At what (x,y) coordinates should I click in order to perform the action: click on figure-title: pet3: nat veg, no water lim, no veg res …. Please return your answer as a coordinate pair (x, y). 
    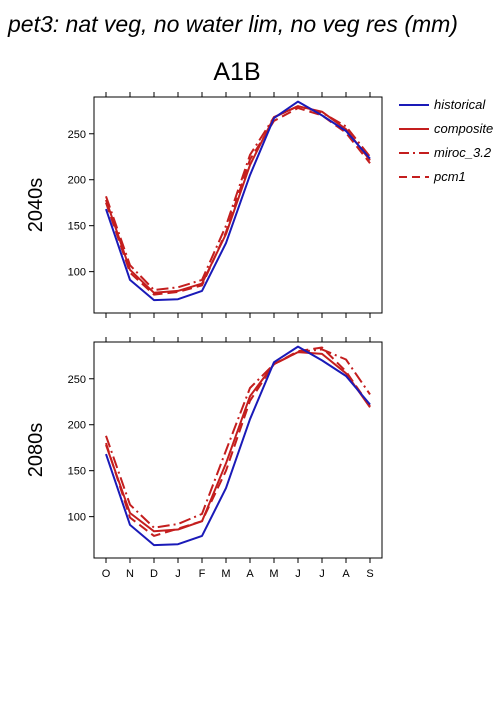
    Looking at the image, I should click on (232, 24).